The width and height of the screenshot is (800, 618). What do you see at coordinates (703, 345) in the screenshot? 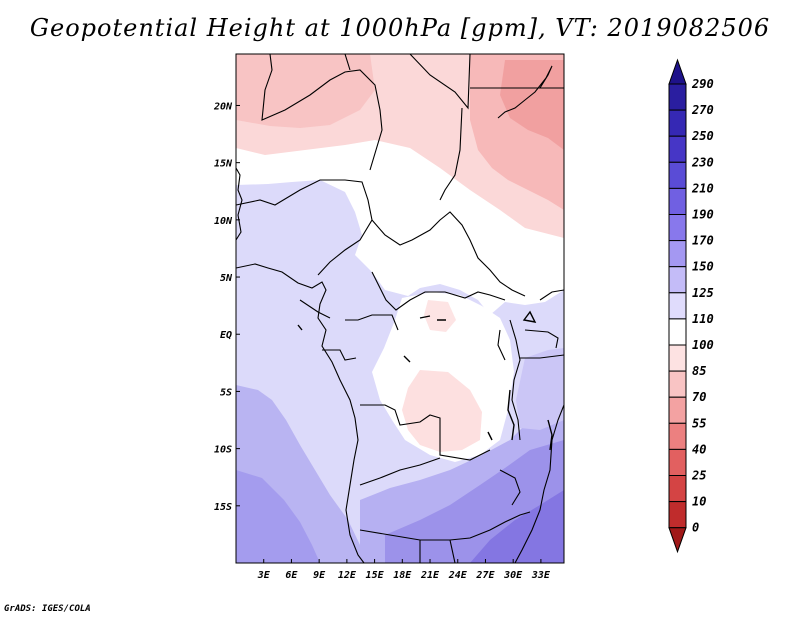
I see `colorbar-label: 100` at bounding box center [703, 345].